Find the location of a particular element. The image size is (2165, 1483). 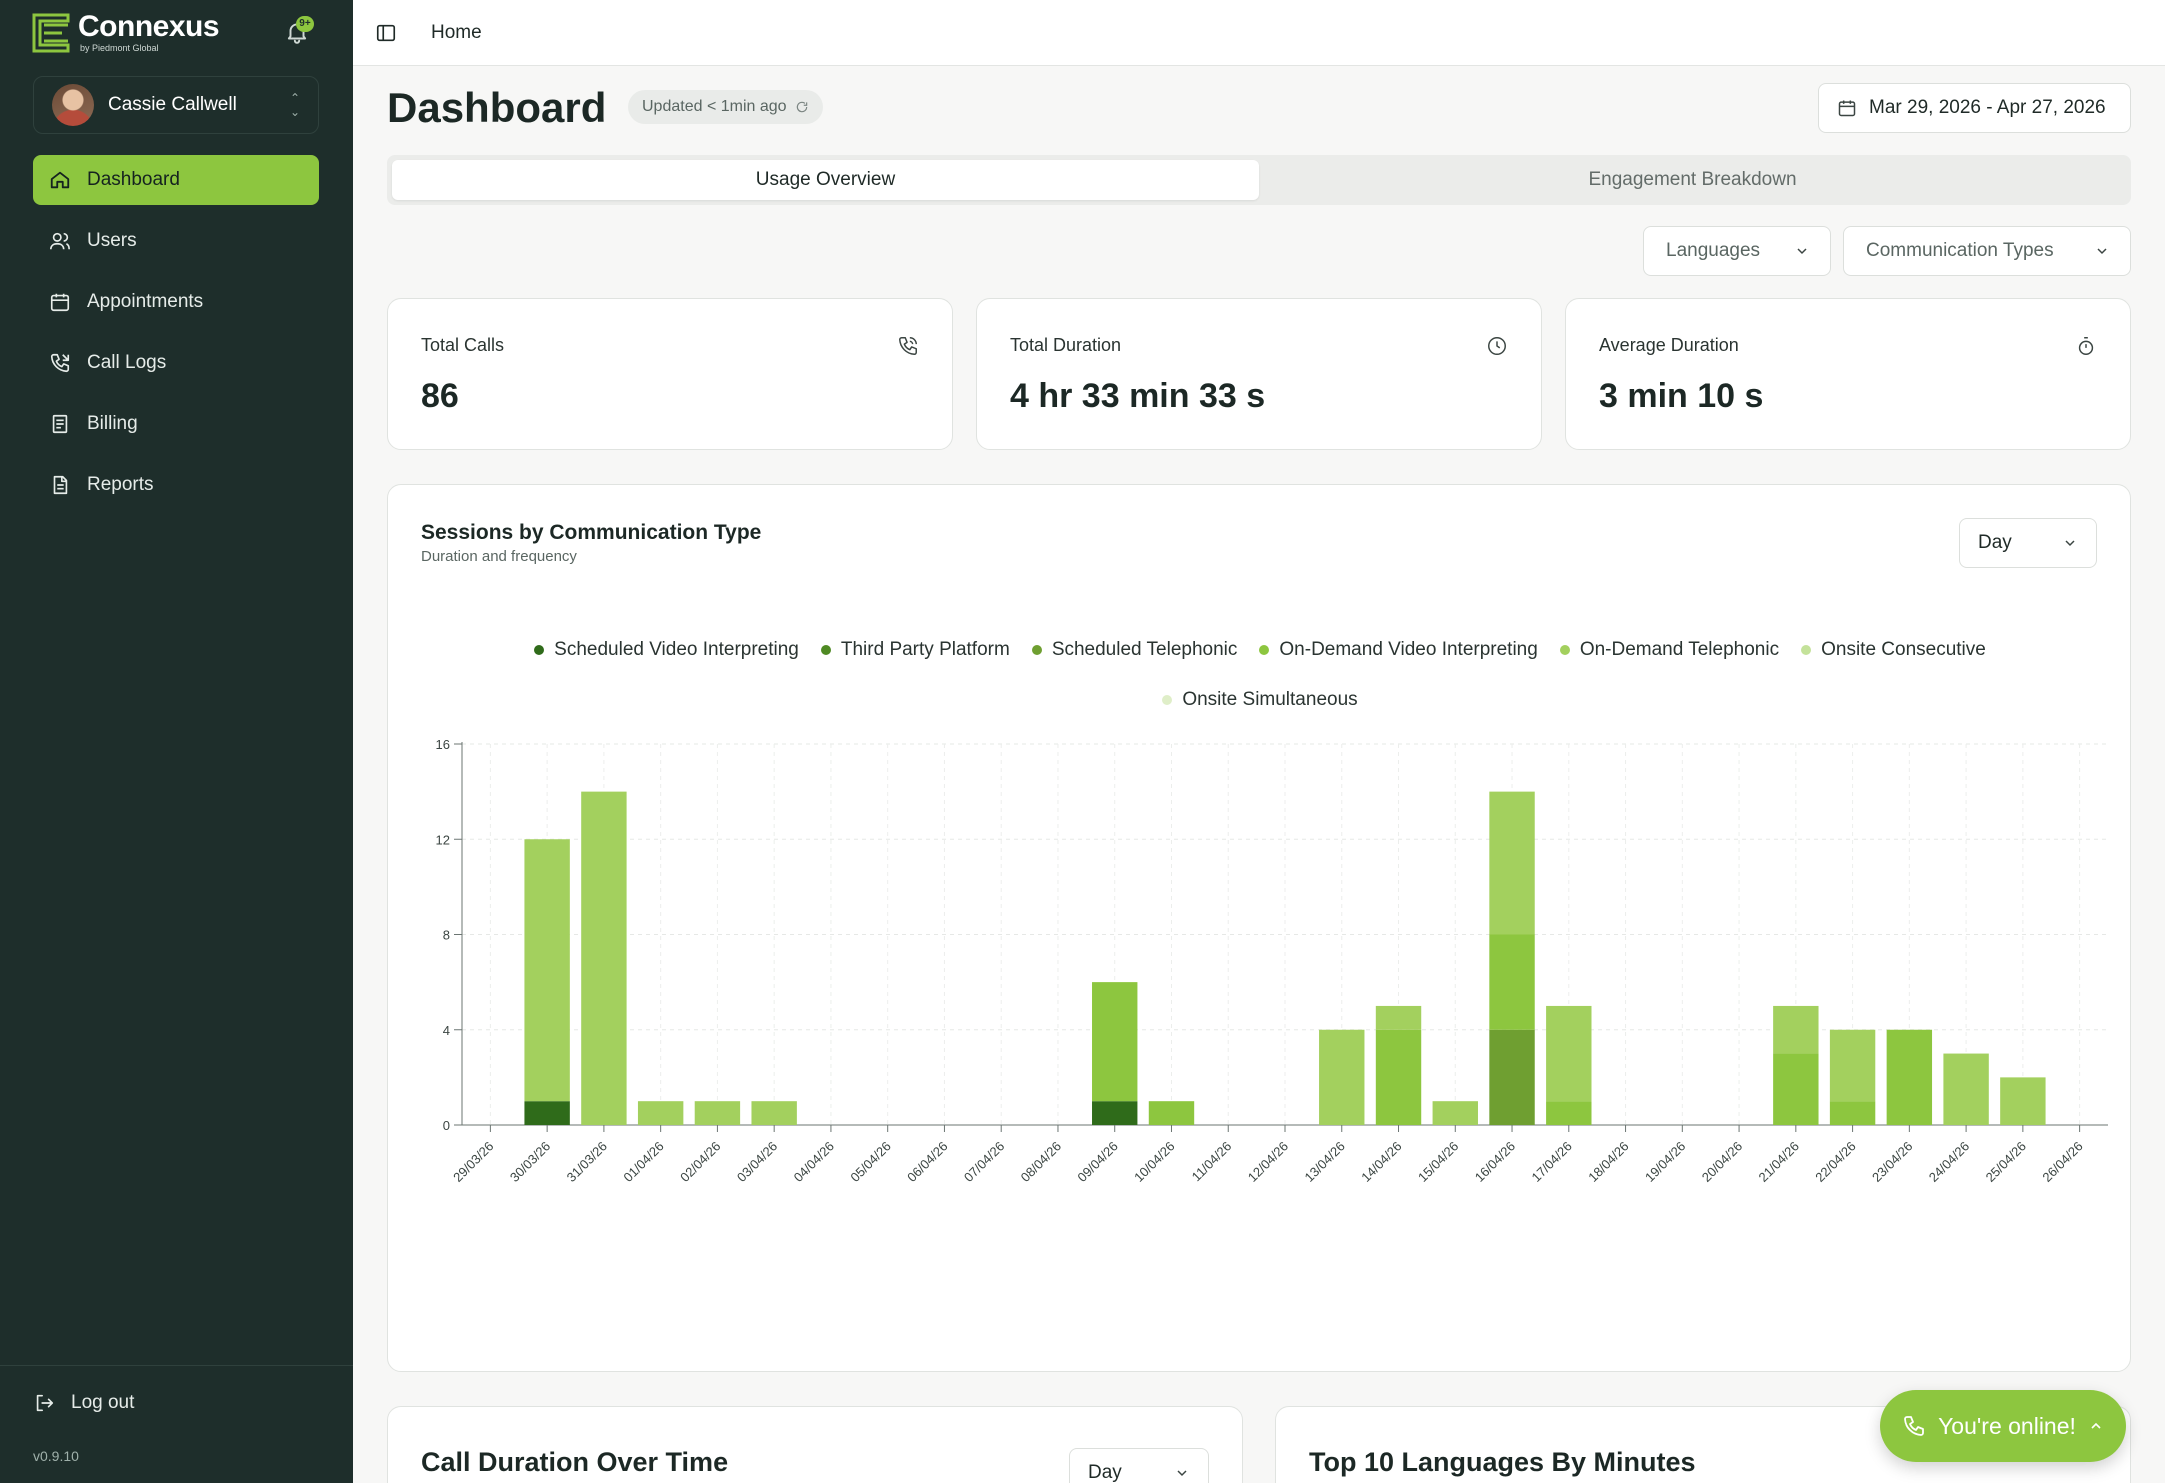

legend-label: Scheduled Video Interpreting is located at coordinates (676, 649).